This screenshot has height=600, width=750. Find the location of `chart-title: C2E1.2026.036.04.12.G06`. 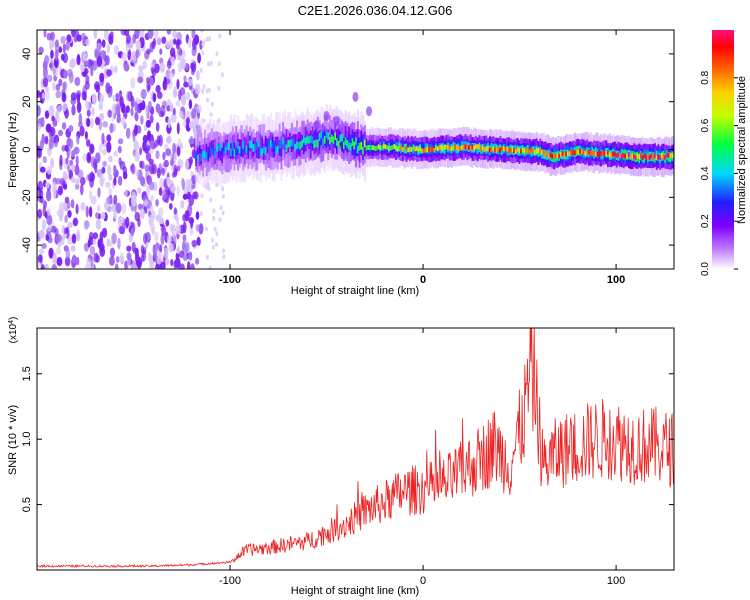

chart-title: C2E1.2026.036.04.12.G06 is located at coordinates (375, 10).